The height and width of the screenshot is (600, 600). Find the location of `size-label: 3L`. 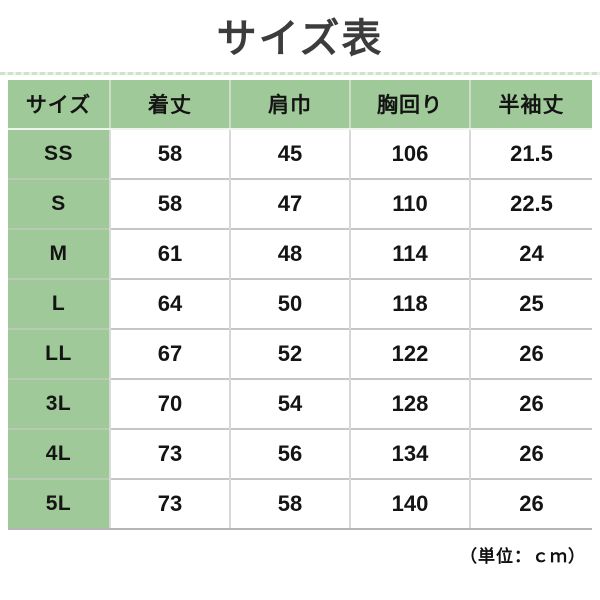

size-label: 3L is located at coordinates (59, 403).